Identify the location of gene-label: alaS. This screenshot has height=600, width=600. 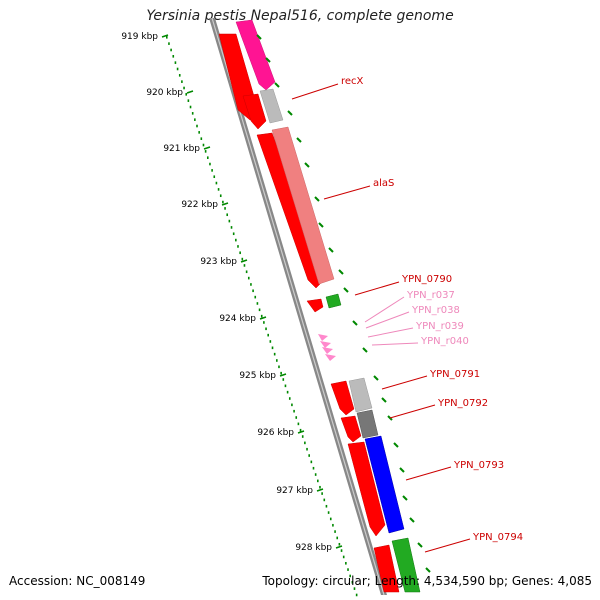
(383, 183).